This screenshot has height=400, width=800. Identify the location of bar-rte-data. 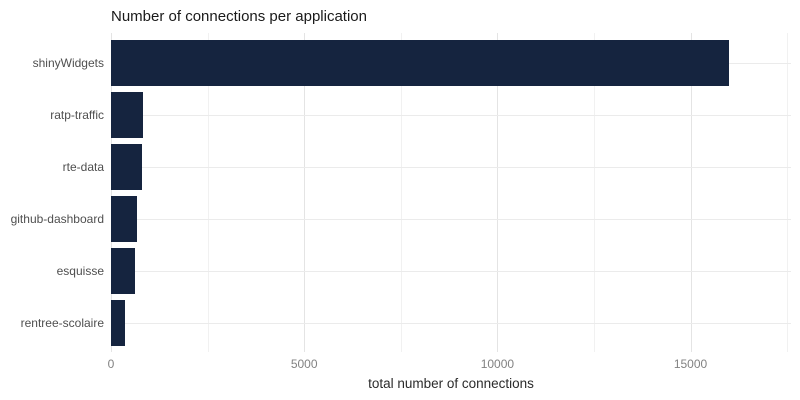
(126, 167).